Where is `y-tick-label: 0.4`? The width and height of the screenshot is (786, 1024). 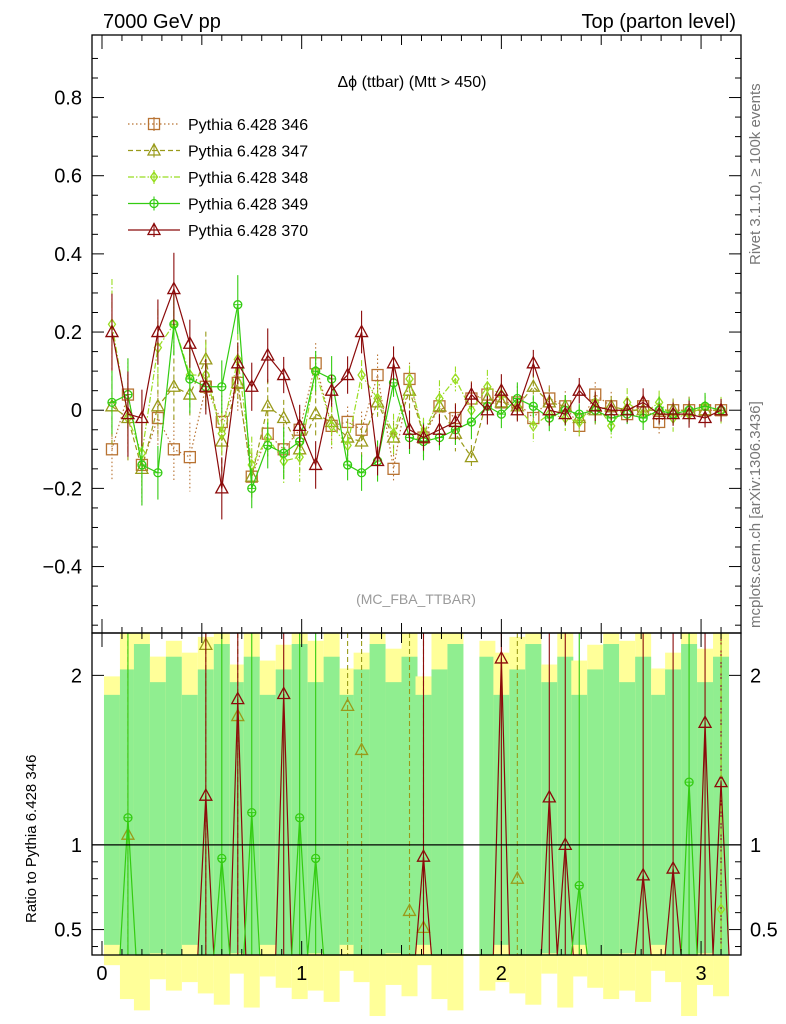
y-tick-label: 0.4 is located at coordinates (68, 255).